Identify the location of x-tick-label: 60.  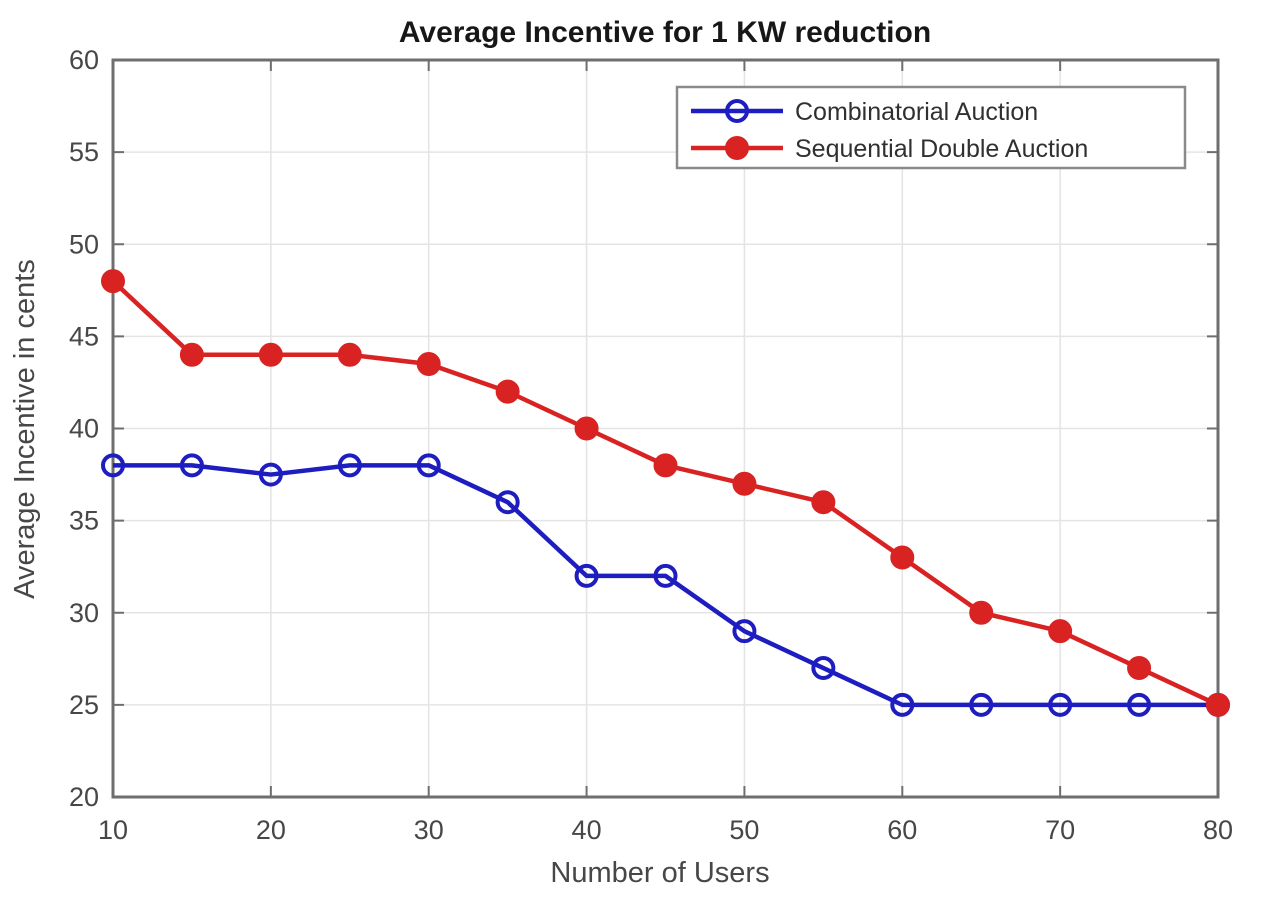
(902, 830).